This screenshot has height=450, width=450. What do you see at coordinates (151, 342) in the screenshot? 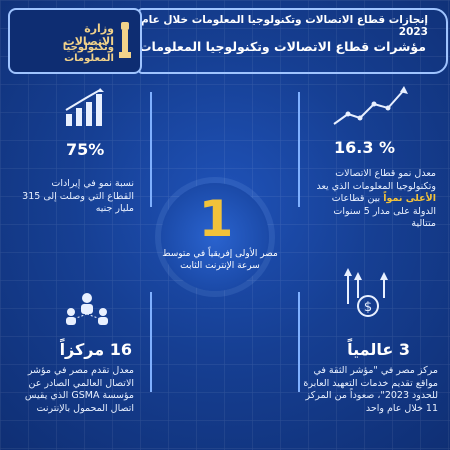
I see `frame-line-left-bottom` at bounding box center [151, 342].